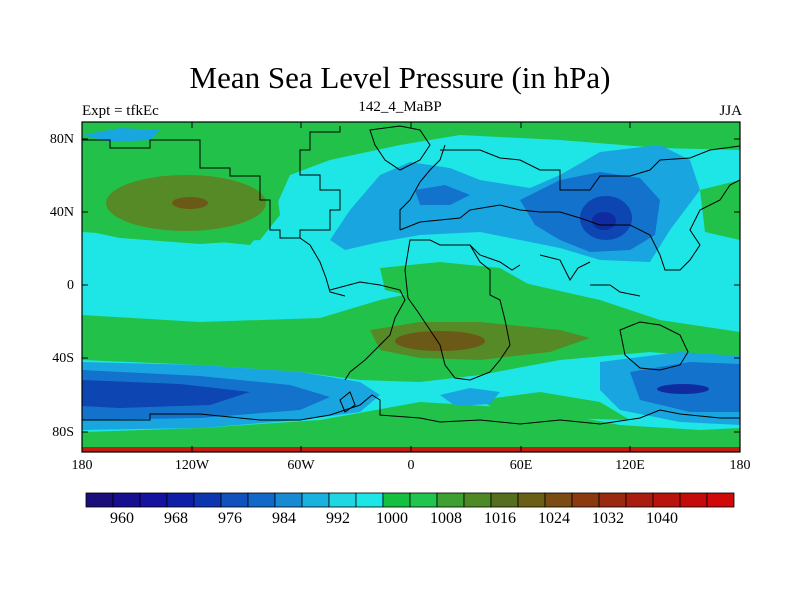  I want to click on field-darkblue-so-west, so click(166, 394).